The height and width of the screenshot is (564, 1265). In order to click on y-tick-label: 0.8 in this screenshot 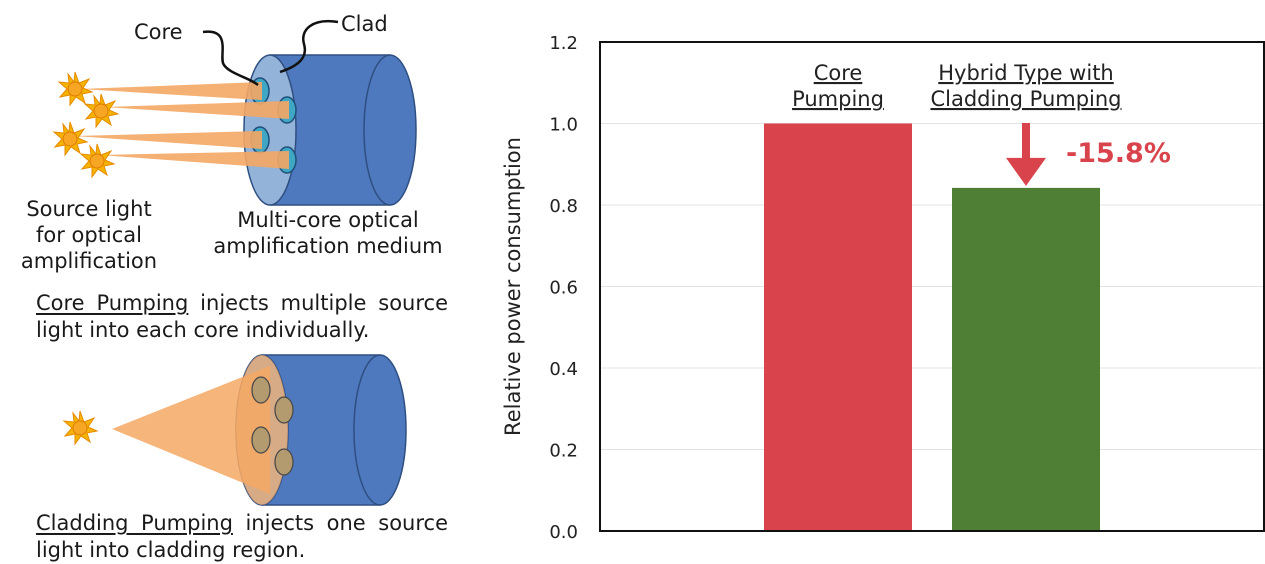, I will do `click(563, 206)`.